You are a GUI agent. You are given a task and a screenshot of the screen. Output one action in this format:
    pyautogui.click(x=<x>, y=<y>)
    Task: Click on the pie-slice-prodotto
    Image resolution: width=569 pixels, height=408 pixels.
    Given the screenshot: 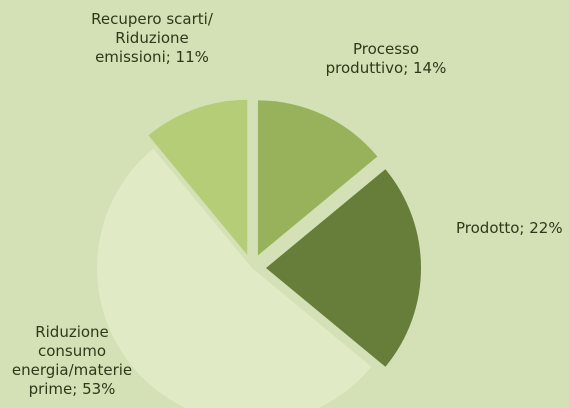 What is the action you would take?
    pyautogui.click(x=343, y=268)
    